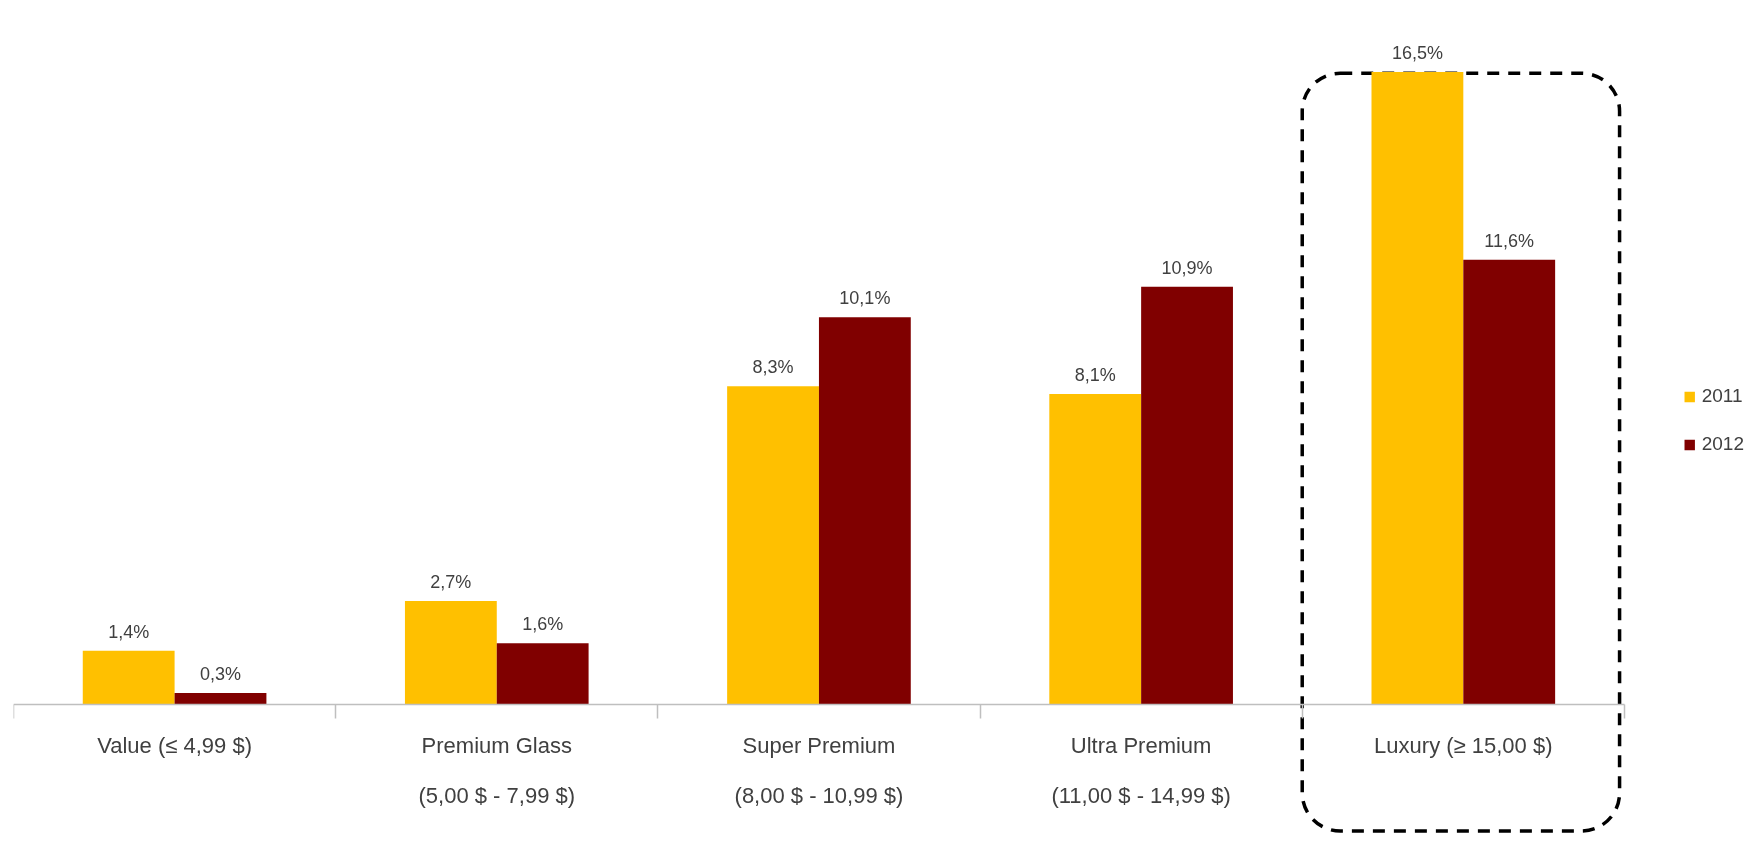 This screenshot has height=848, width=1756. I want to click on data-label: 10,1%, so click(865, 298).